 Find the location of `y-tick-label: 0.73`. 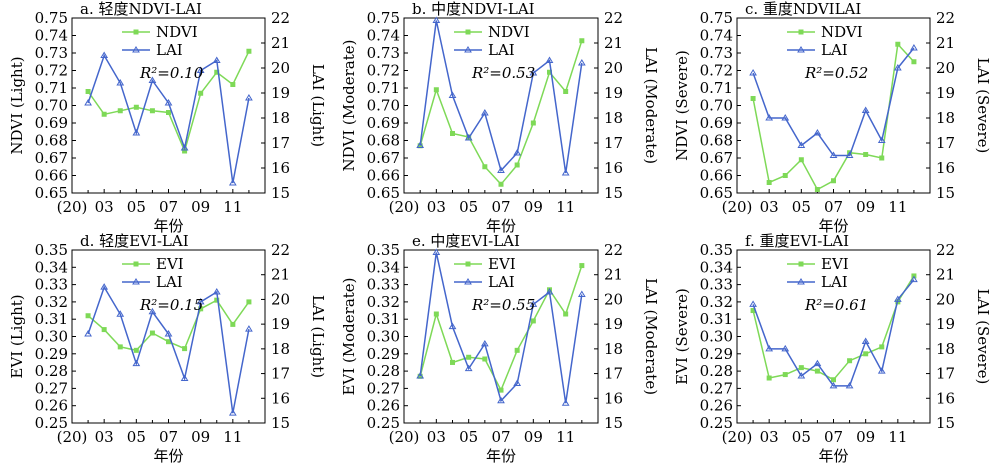

y-tick-label: 0.73 is located at coordinates (51, 53).